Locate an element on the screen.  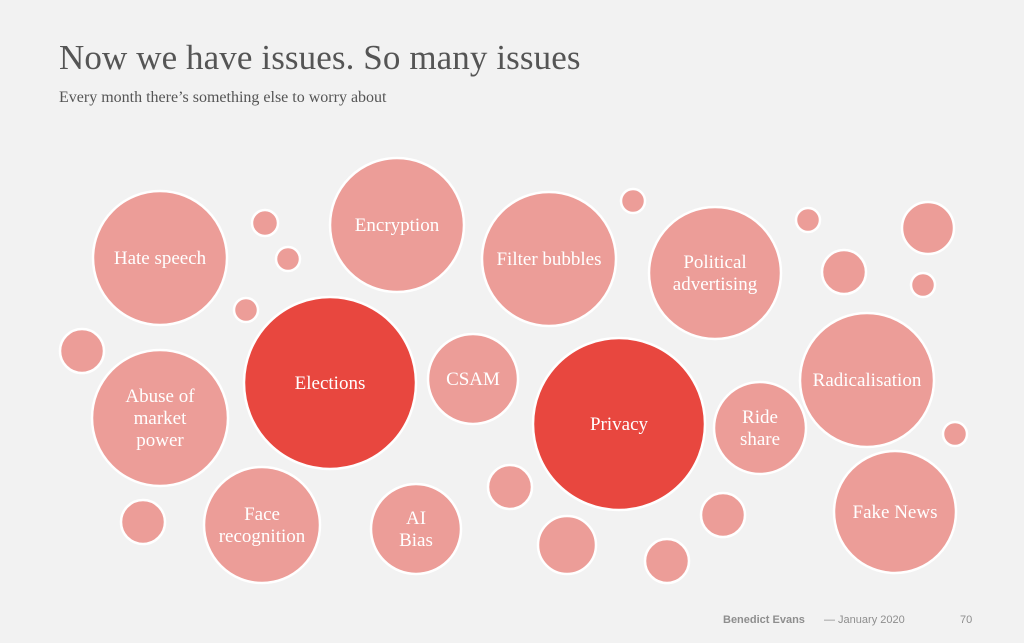
bubble-ai-bias is located at coordinates (416, 529).